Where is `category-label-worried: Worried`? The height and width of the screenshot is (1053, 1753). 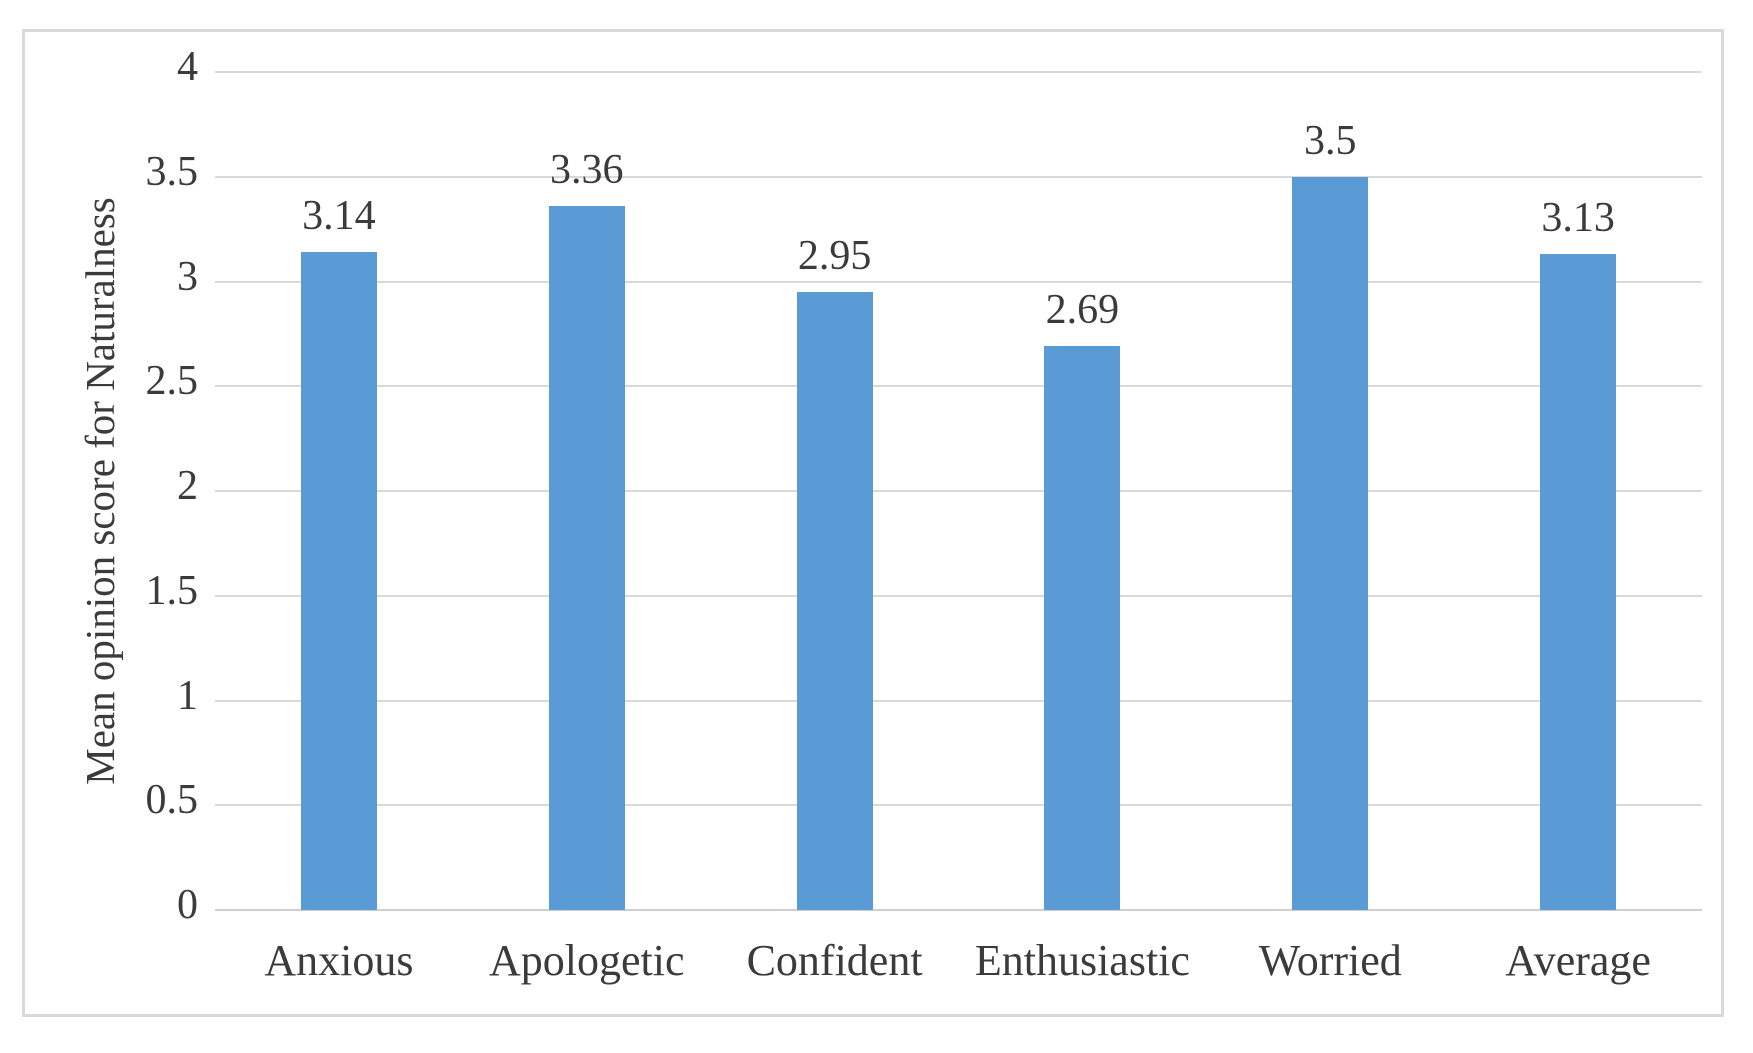
category-label-worried: Worried is located at coordinates (1330, 960).